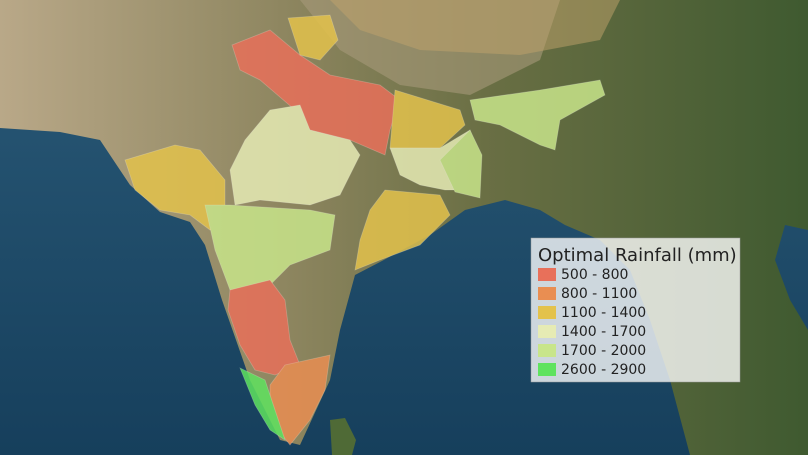 Image resolution: width=808 pixels, height=455 pixels. I want to click on legend-label: 2600 - 2900, so click(603, 370).